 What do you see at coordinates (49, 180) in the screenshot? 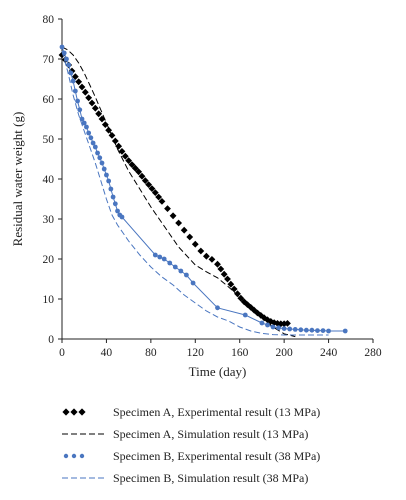
I see `y-tick-label: 40` at bounding box center [49, 180].